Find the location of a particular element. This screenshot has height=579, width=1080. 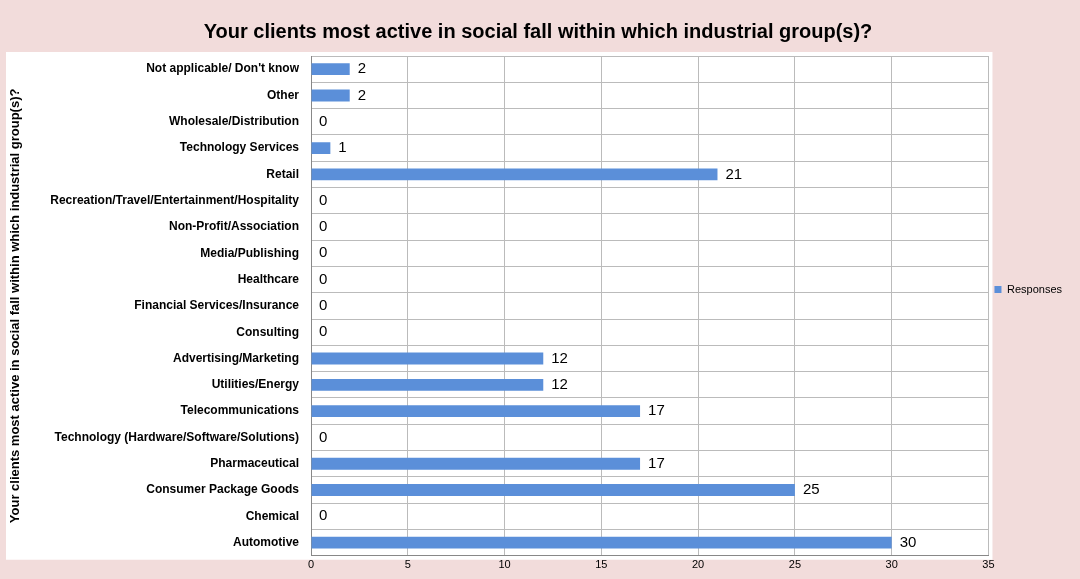

x-tick-label: 35 is located at coordinates (988, 564).